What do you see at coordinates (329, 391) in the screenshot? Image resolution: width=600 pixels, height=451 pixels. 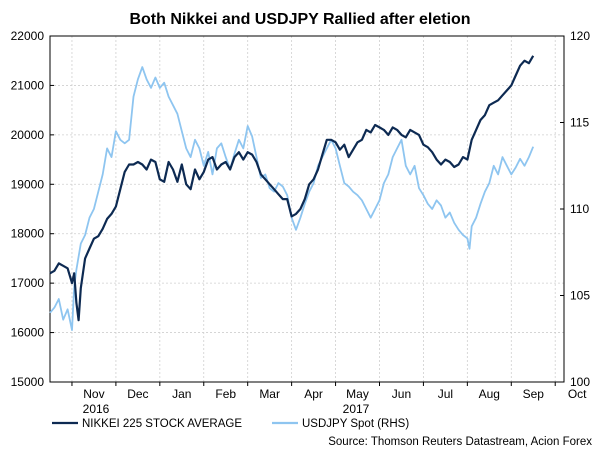 I see `x-axis-ticks: Nov Dec Jan Feb Mar Apr May Jun Jul Aug Sep Oct` at bounding box center [329, 391].